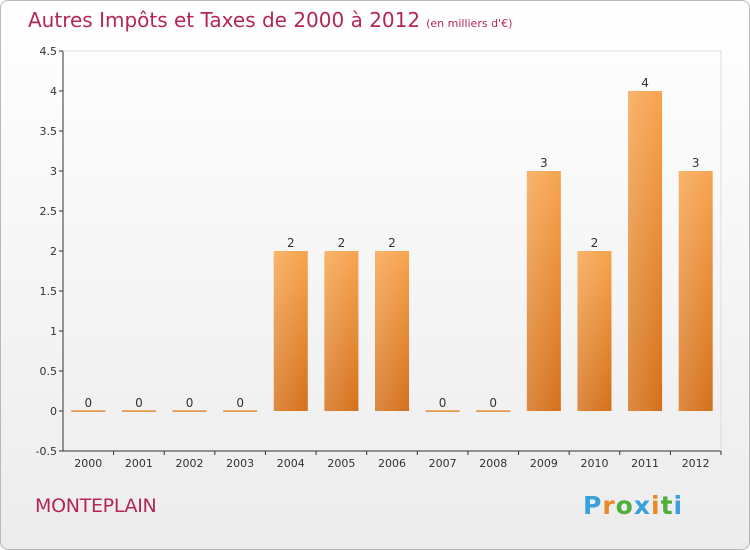 Image resolution: width=750 pixels, height=550 pixels. What do you see at coordinates (96, 506) in the screenshot?
I see `commune-name: MONTEPLAIN` at bounding box center [96, 506].